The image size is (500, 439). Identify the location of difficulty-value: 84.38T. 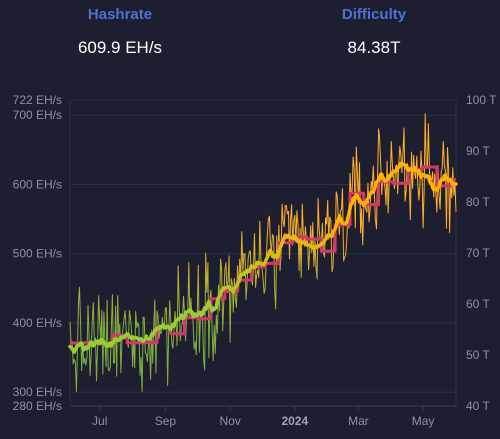
(374, 47).